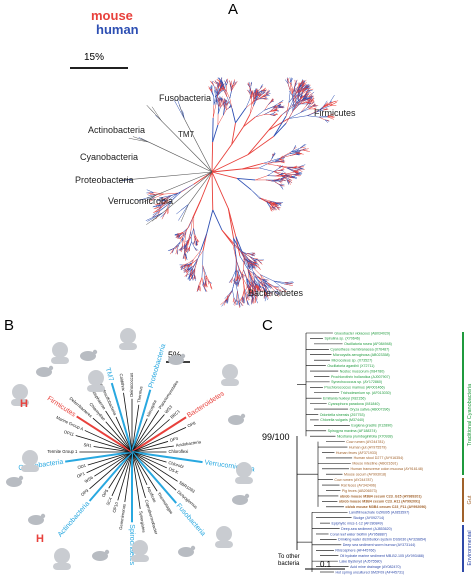 The height and width of the screenshot is (578, 474). I want to click on tree-a-minor-twig, so click(185, 207).